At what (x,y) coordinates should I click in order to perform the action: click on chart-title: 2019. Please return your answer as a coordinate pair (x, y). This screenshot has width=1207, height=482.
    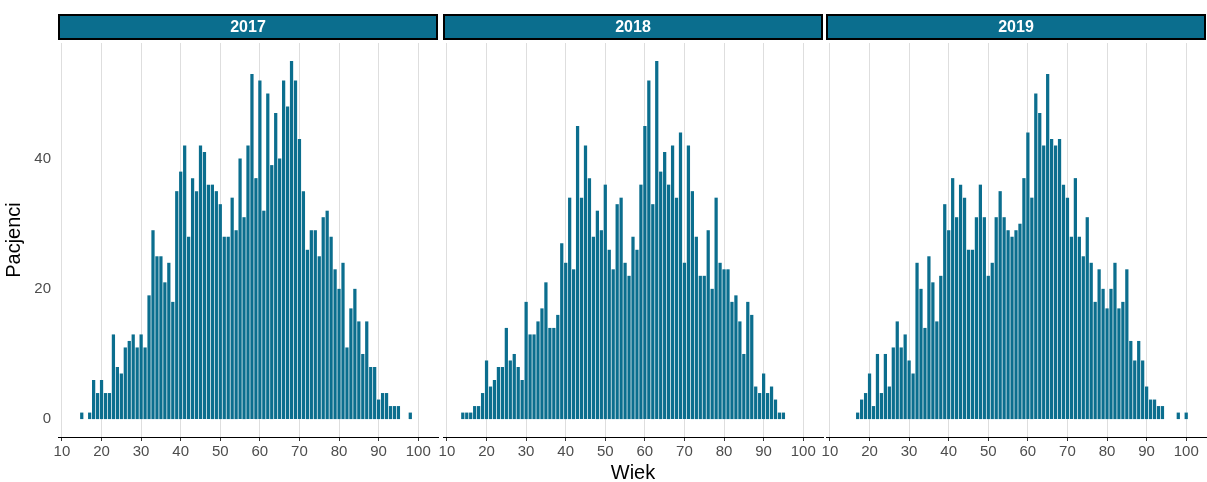
    Looking at the image, I should click on (1016, 27).